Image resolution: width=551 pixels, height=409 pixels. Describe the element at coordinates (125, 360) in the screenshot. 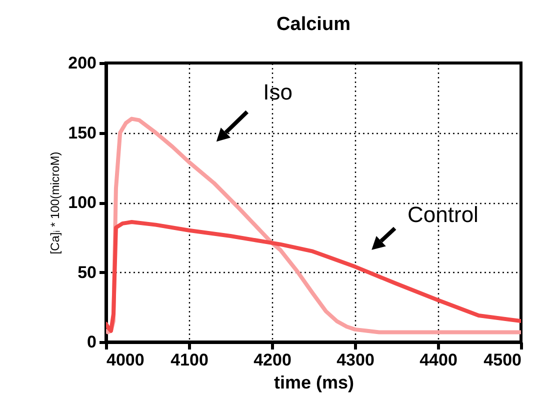

I see `x-tick-label: 4000` at that location.